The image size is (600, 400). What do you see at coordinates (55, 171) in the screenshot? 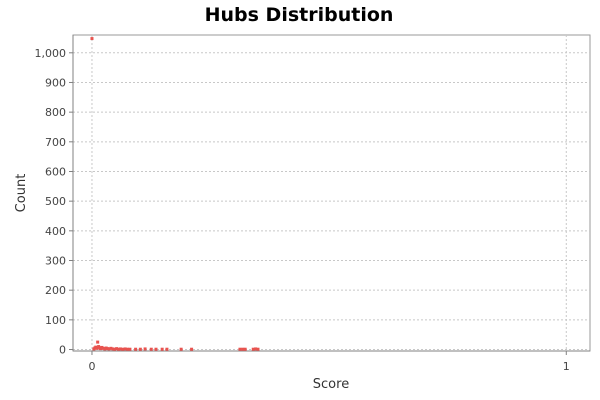
I see `y-tick-label: 600` at bounding box center [55, 171].